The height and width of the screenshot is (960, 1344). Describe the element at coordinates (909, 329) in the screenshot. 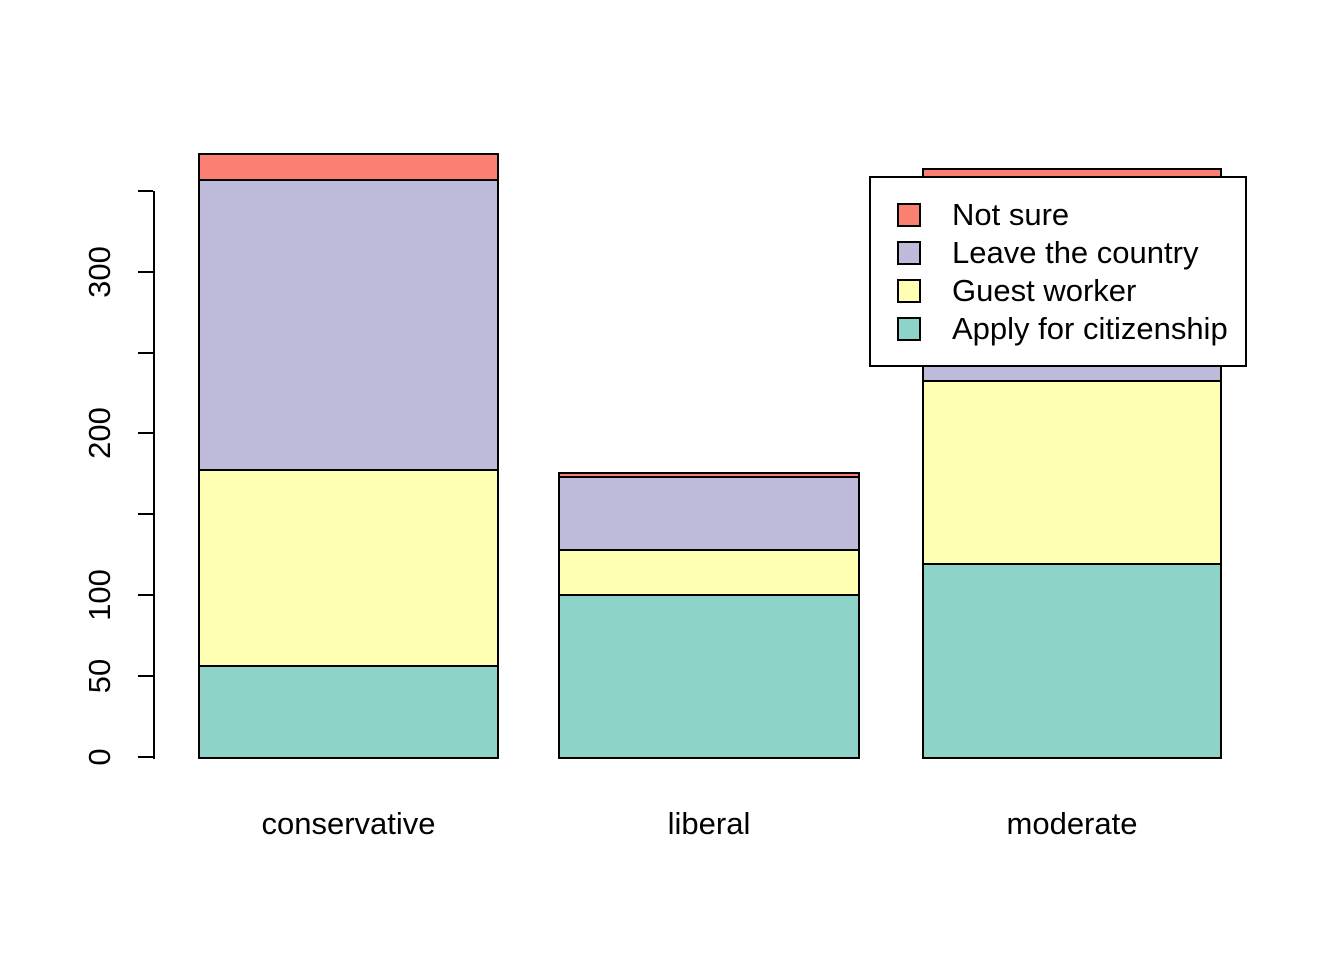

I see `legend-swatch-apply-for-citizenship` at that location.